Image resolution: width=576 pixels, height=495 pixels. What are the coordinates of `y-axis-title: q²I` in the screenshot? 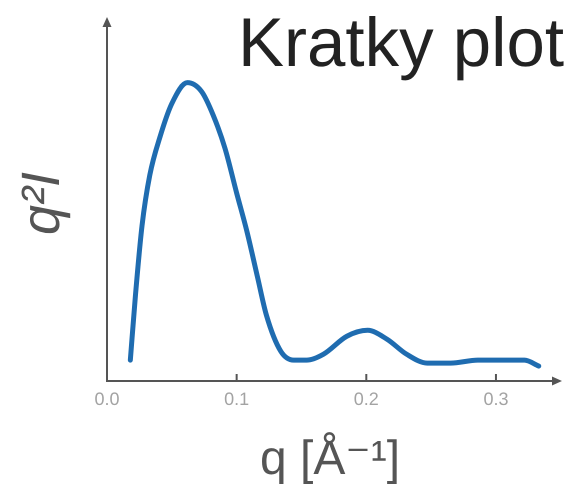 It's located at (41, 204).